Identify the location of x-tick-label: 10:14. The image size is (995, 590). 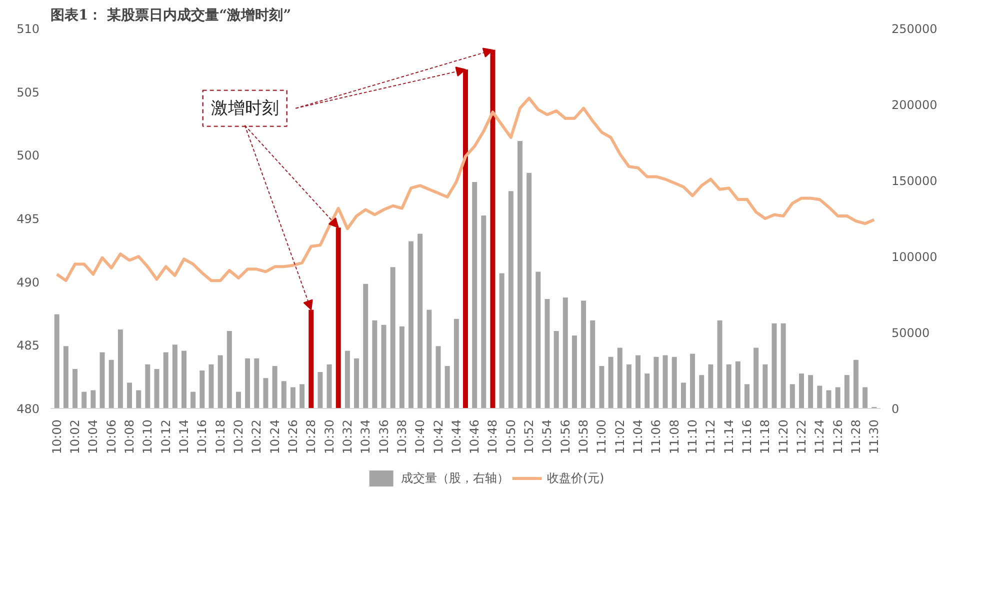
(183, 436).